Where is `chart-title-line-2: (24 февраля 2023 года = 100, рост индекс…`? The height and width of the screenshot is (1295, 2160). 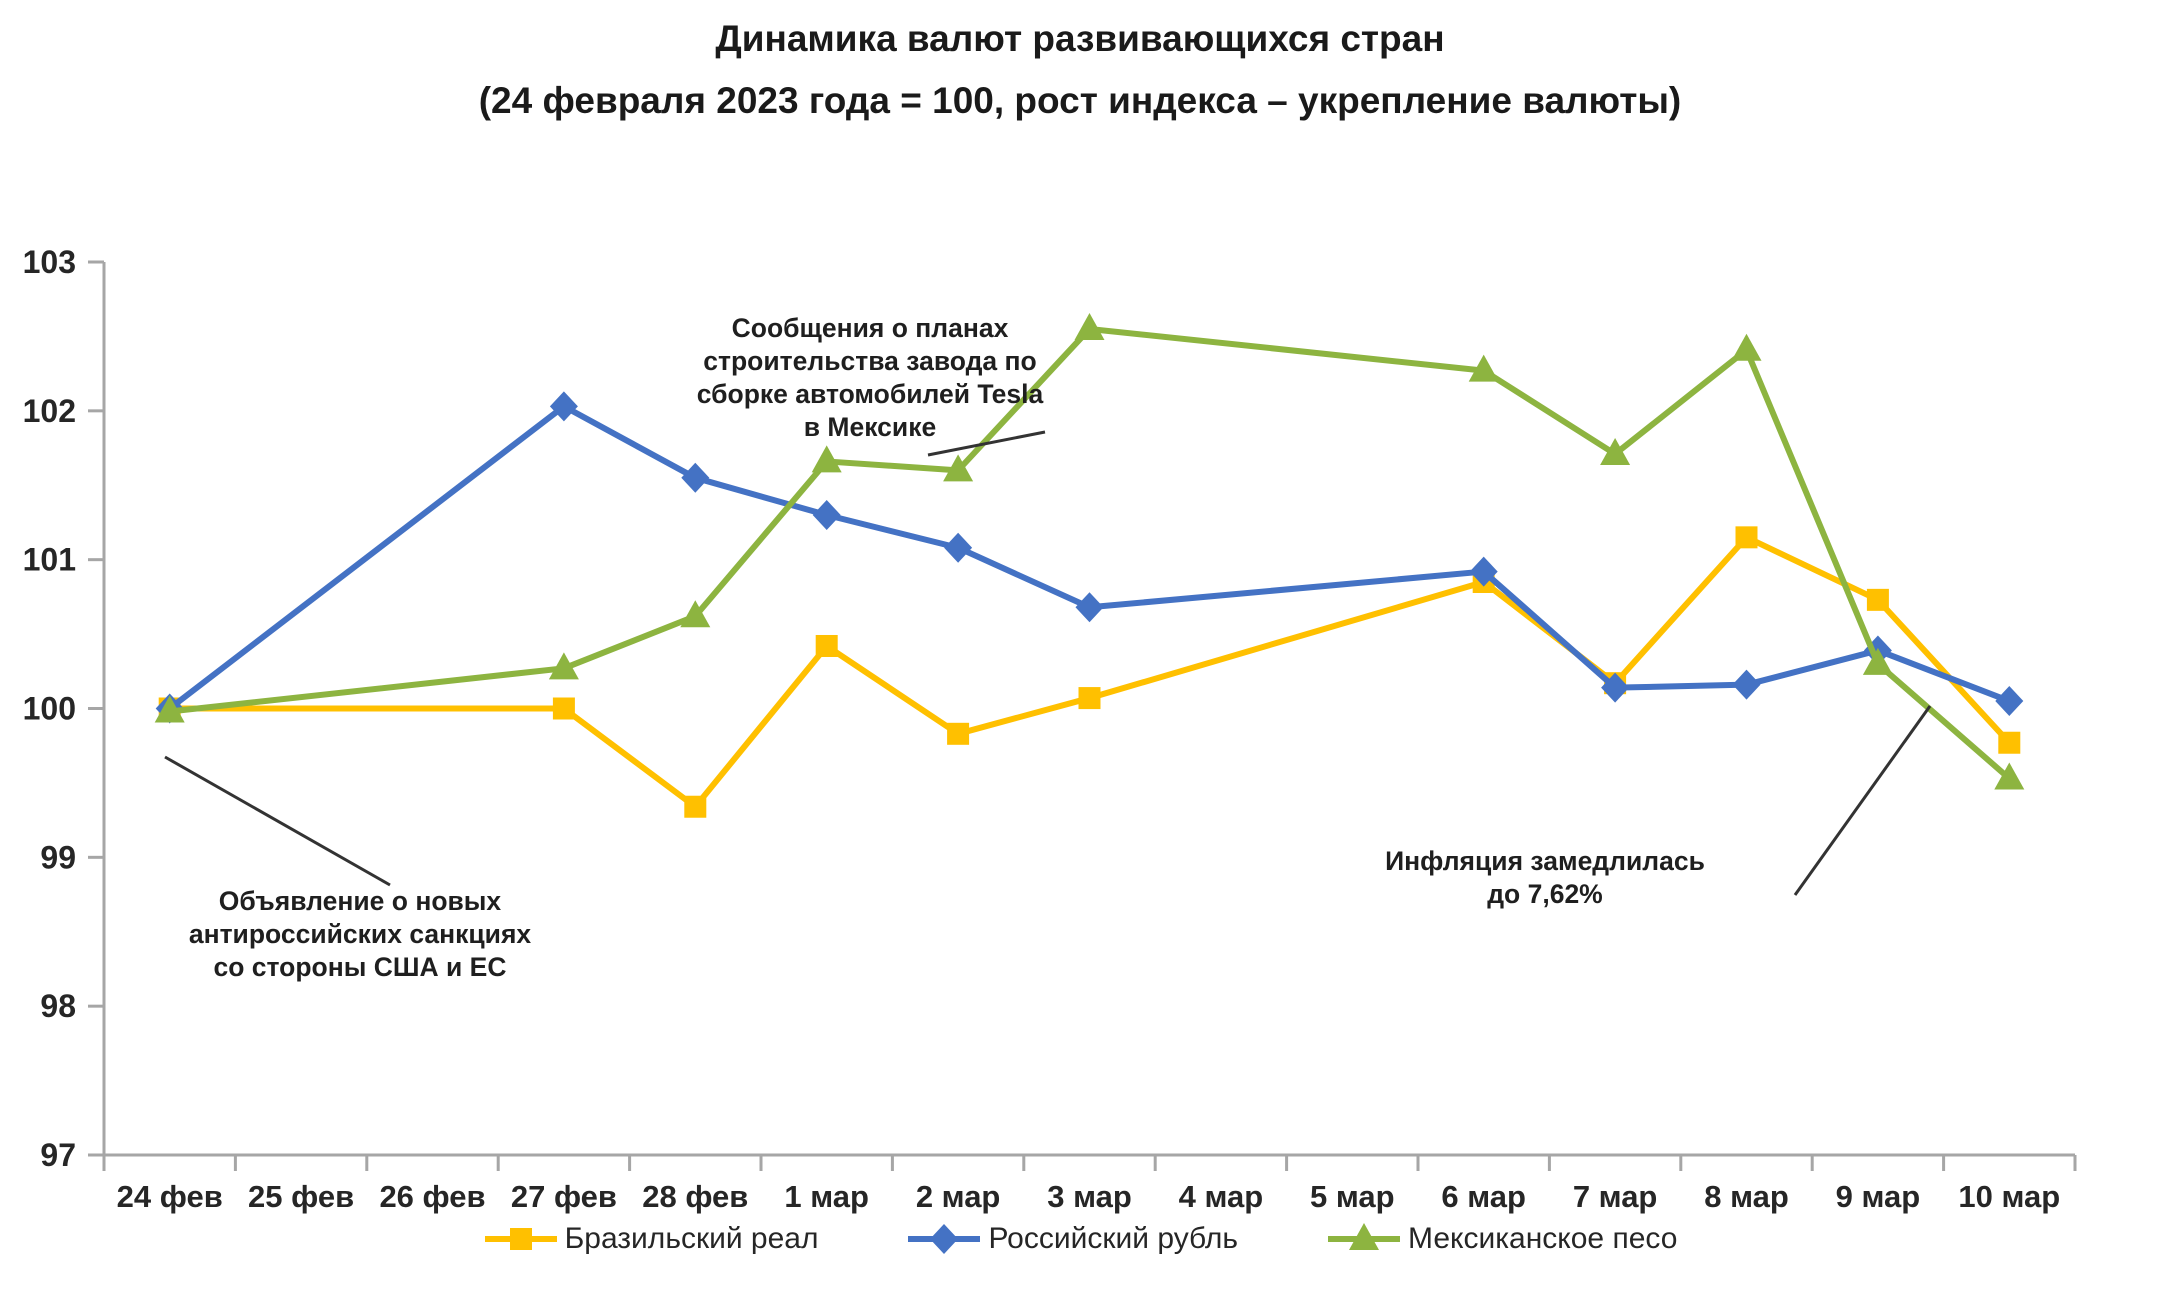 chart-title-line-2: (24 февраля 2023 года = 100, рост индекс… is located at coordinates (1080, 100).